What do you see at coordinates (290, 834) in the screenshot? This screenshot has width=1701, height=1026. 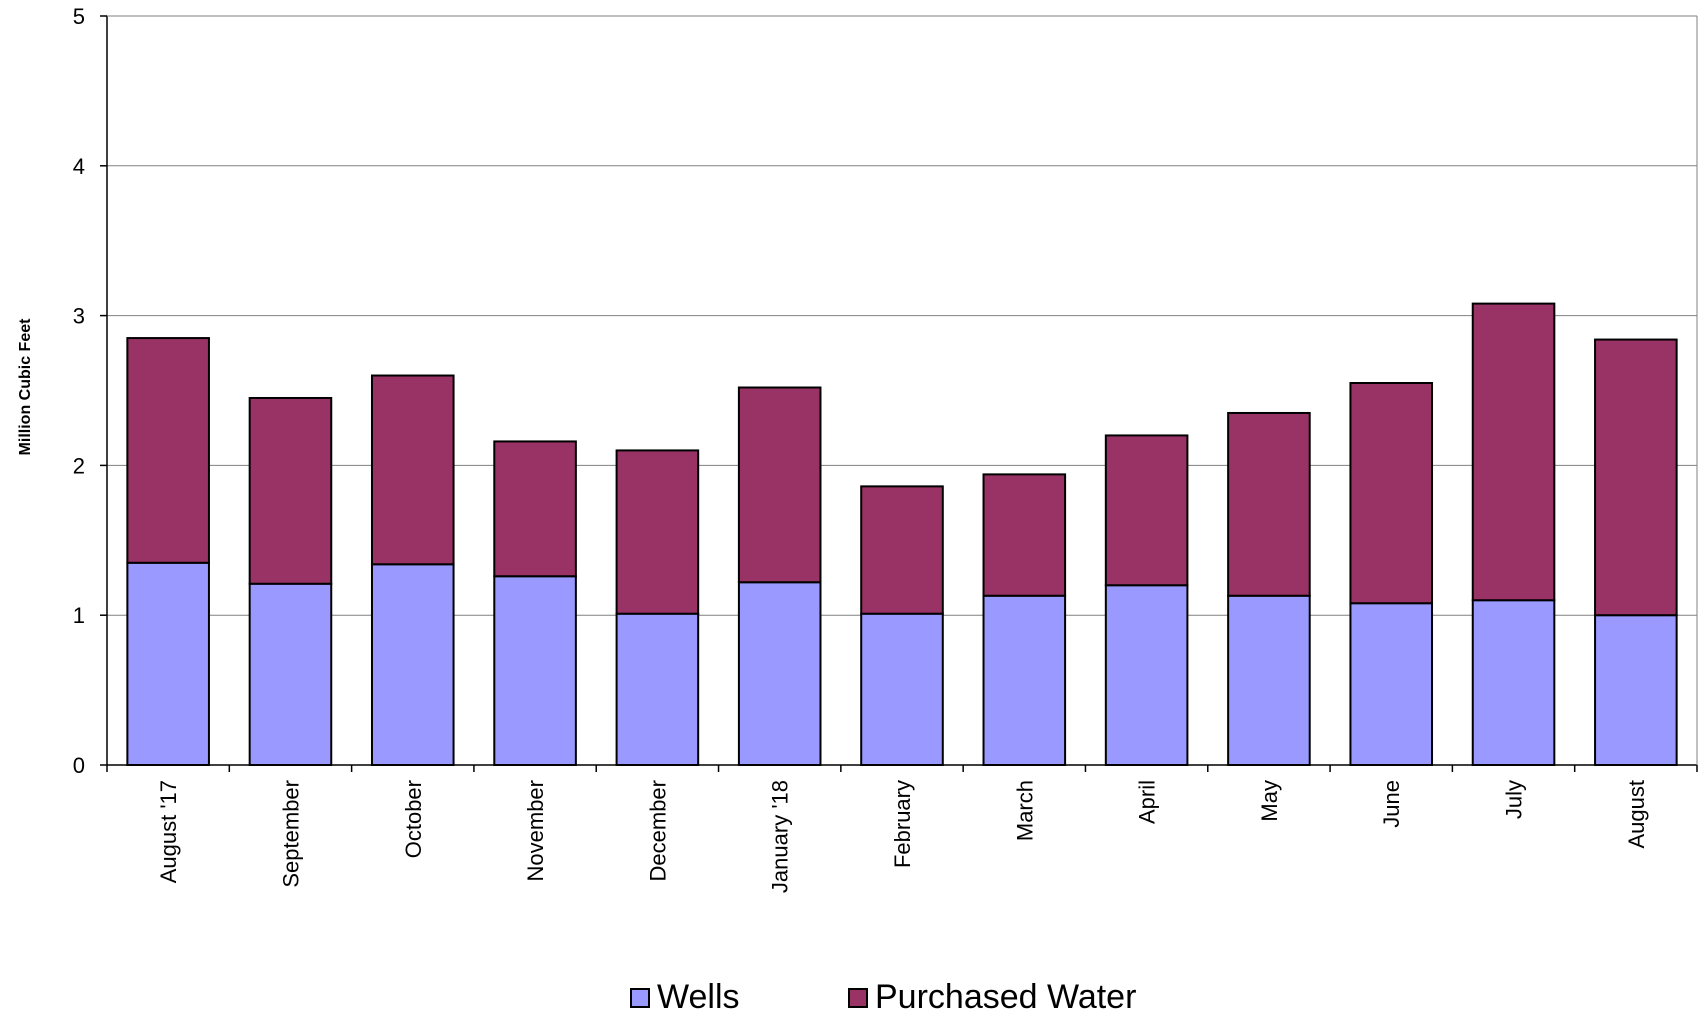 I see `x-category-label: September` at bounding box center [290, 834].